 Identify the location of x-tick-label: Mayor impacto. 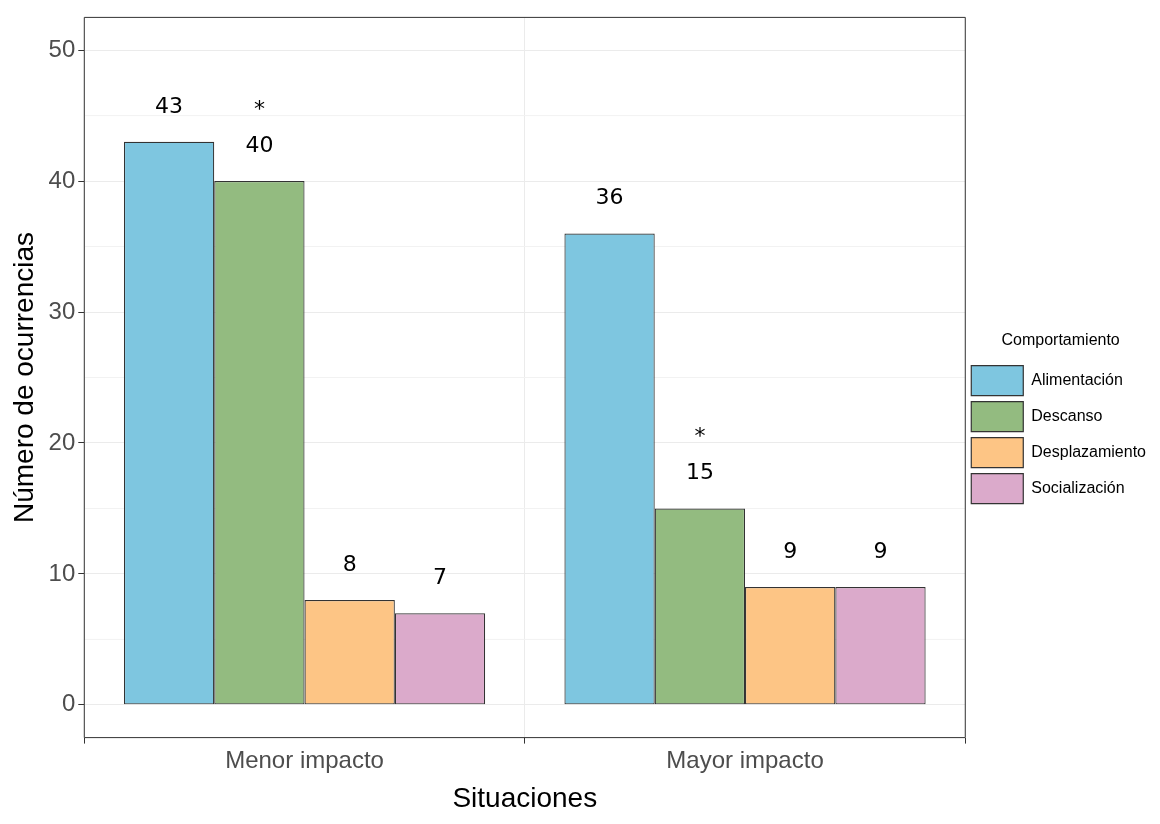
(745, 759).